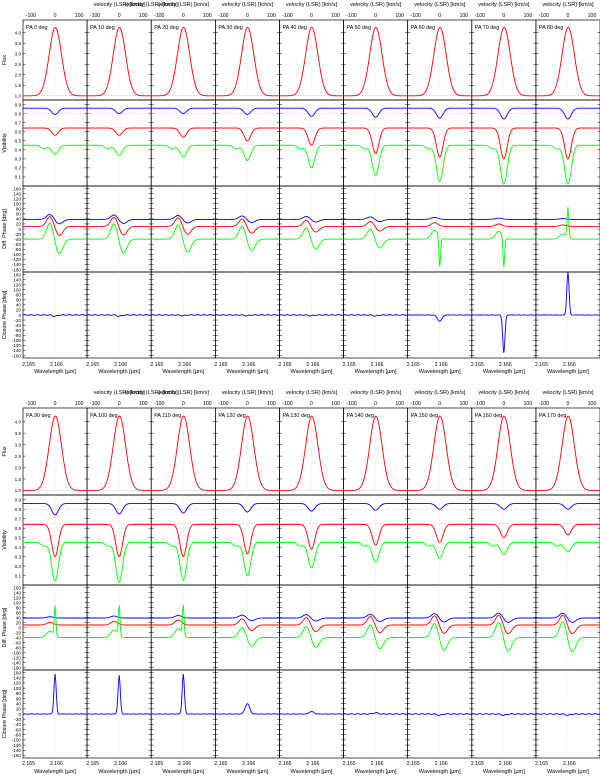 This screenshot has height=776, width=600. Describe the element at coordinates (119, 229) in the screenshot. I see `panel-r2-c1` at that location.